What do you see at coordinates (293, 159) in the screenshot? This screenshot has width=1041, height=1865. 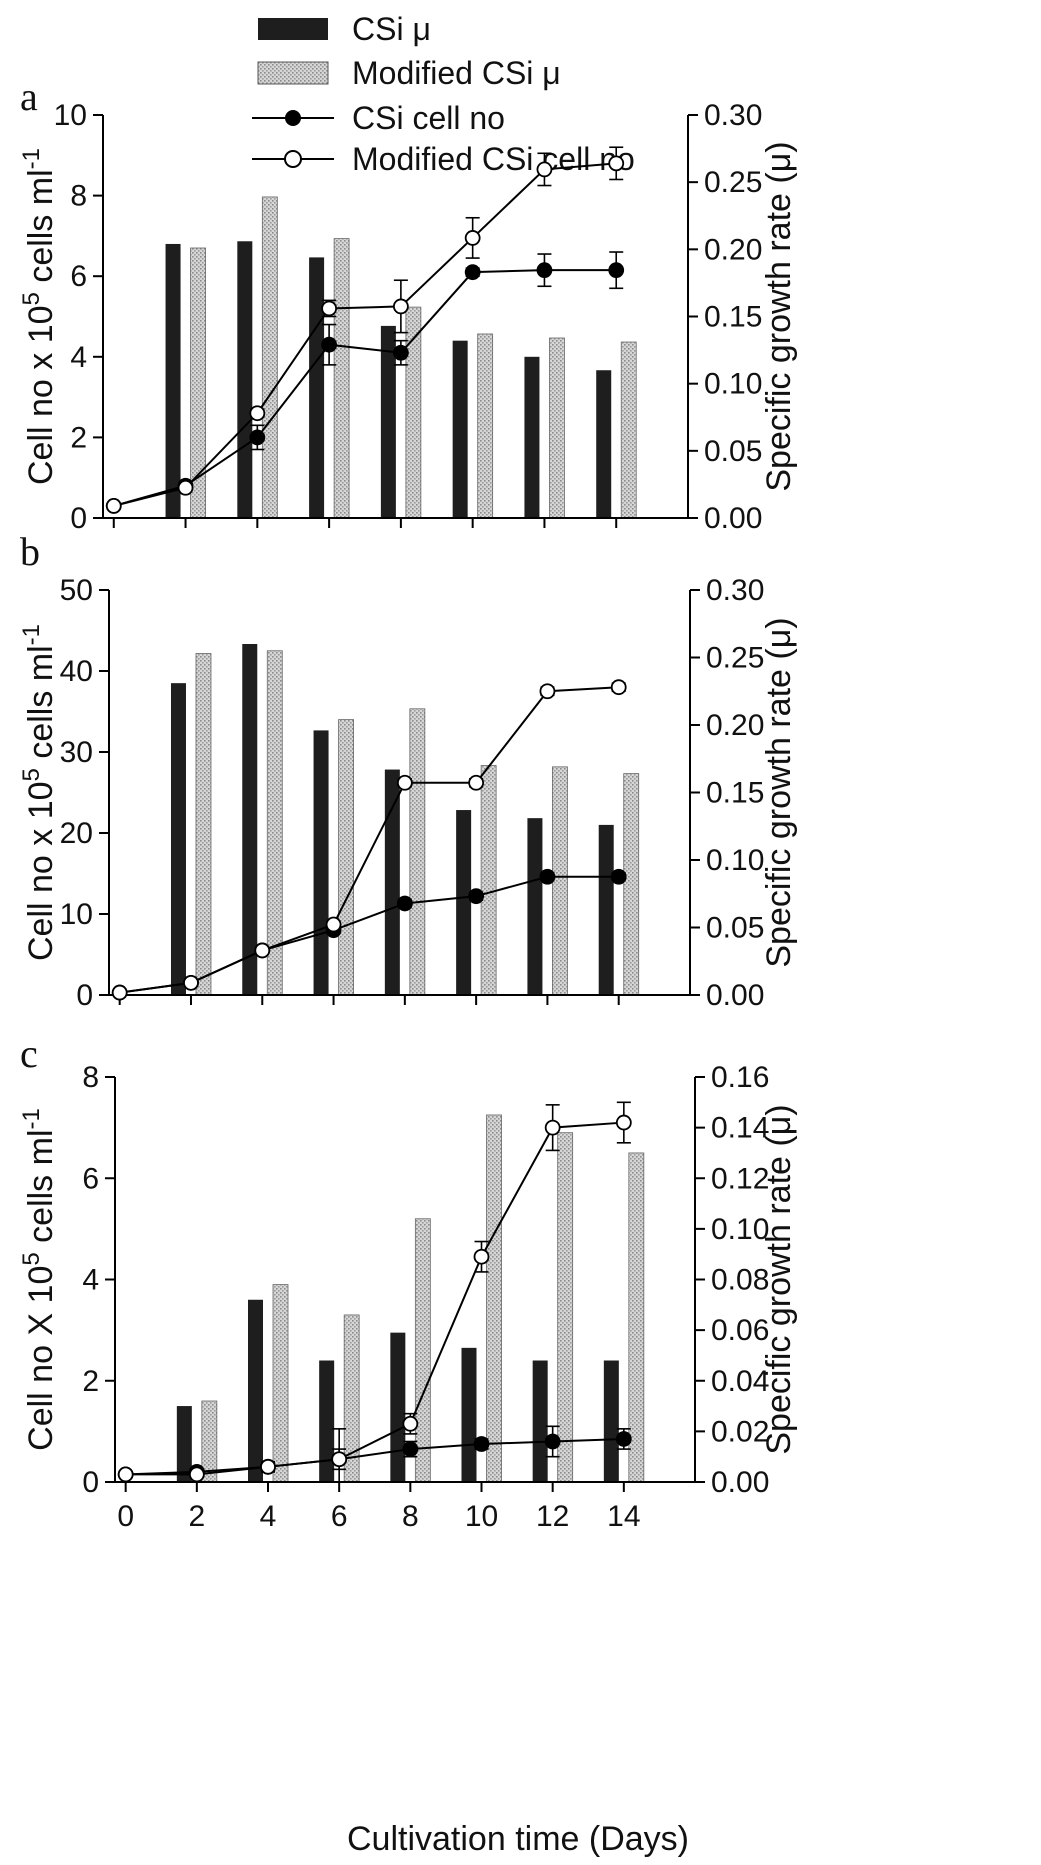 I see `legend-marker-modified-csi-cell-no` at bounding box center [293, 159].